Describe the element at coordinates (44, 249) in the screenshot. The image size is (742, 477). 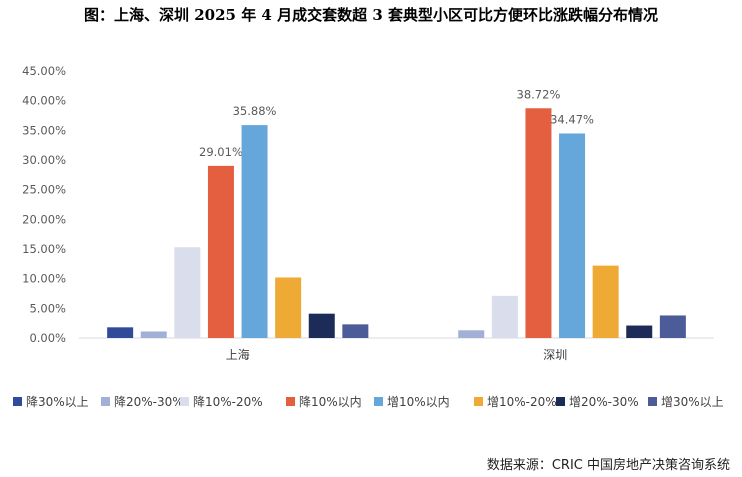
I see `y-tick-label: 15.00%` at that location.